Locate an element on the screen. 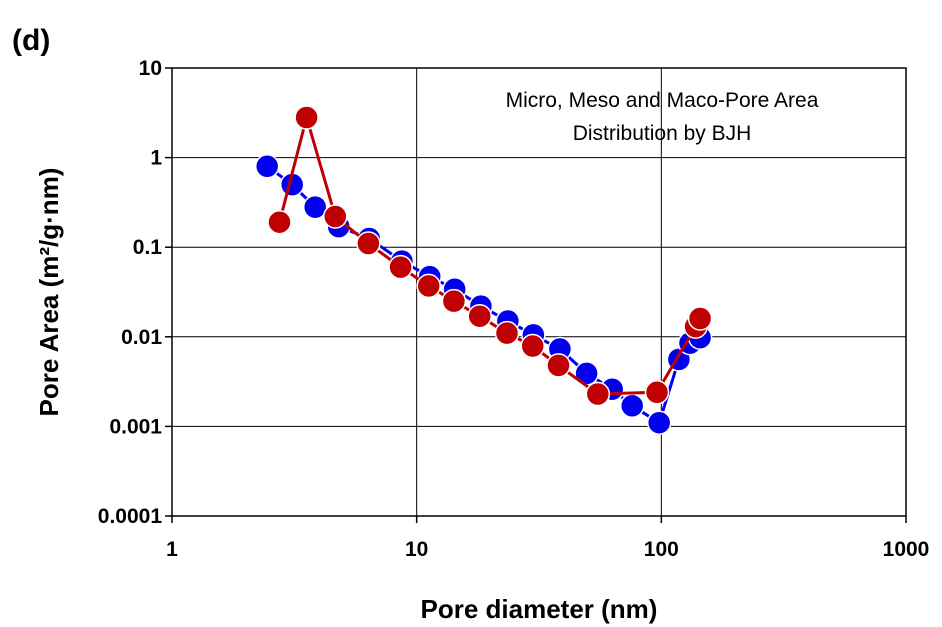  y-tick-label: 0.01 is located at coordinates (141, 337).